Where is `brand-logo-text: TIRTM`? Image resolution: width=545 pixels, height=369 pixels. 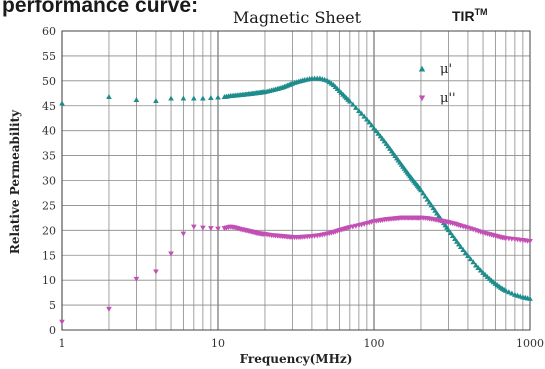 brand-logo-text: TIRTM is located at coordinates (470, 15).